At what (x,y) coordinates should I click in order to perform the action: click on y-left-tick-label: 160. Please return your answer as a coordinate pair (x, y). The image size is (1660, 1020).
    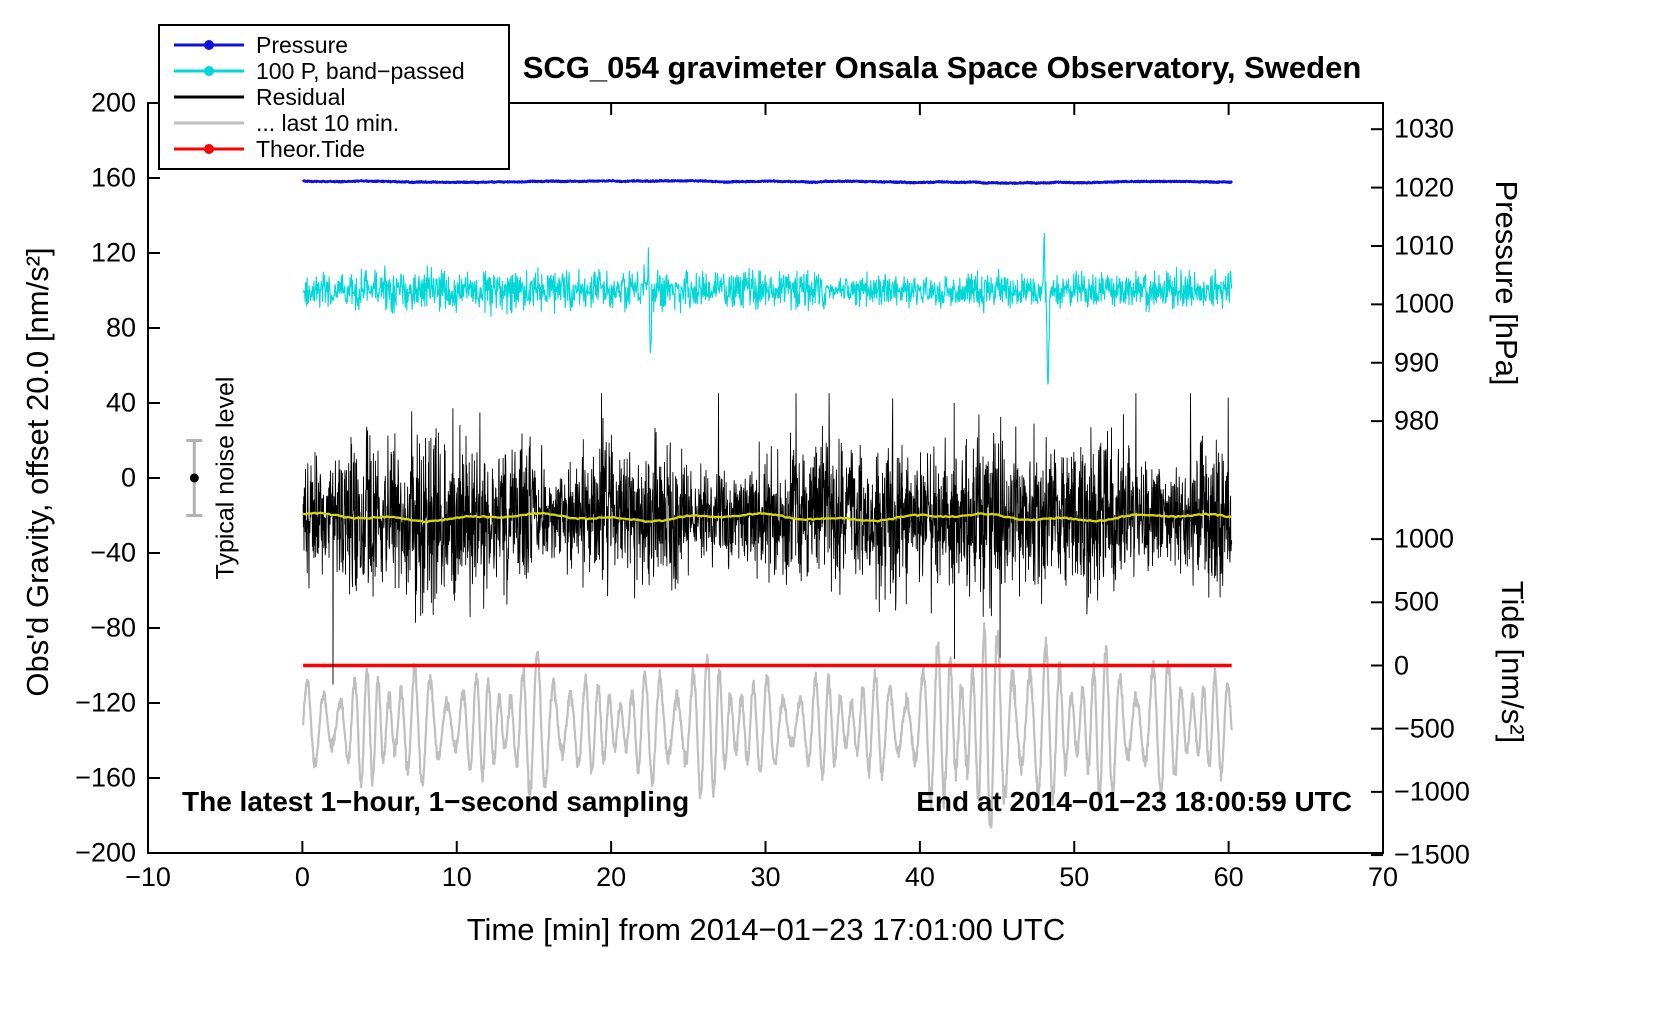
    Looking at the image, I should click on (113, 177).